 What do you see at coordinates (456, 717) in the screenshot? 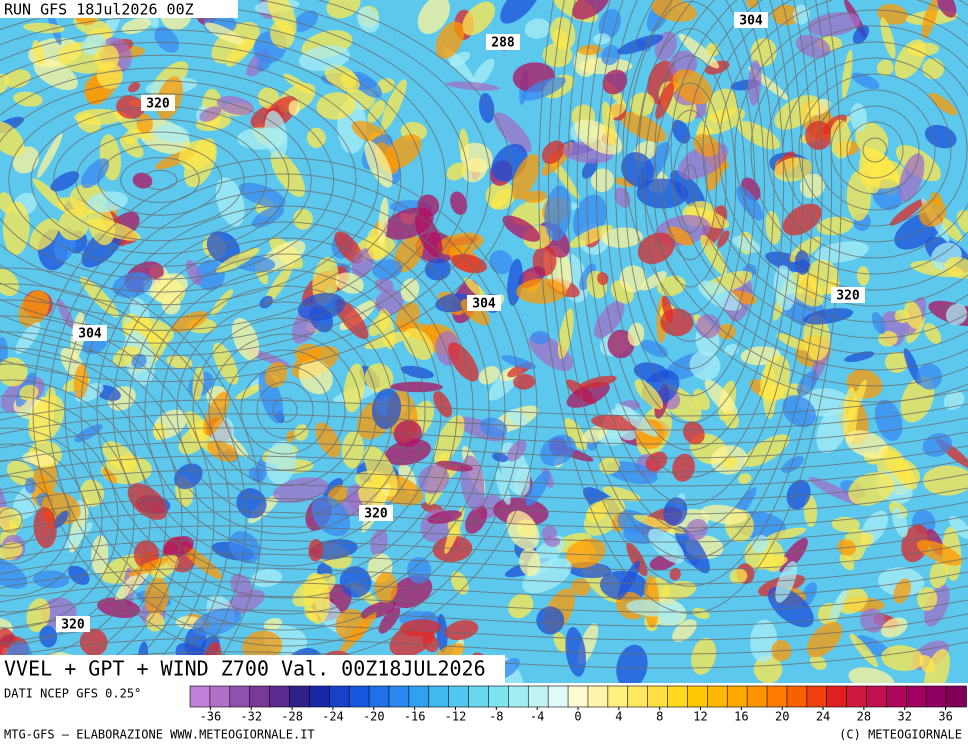
I see `colorbar-tick-label: -12` at bounding box center [456, 717].